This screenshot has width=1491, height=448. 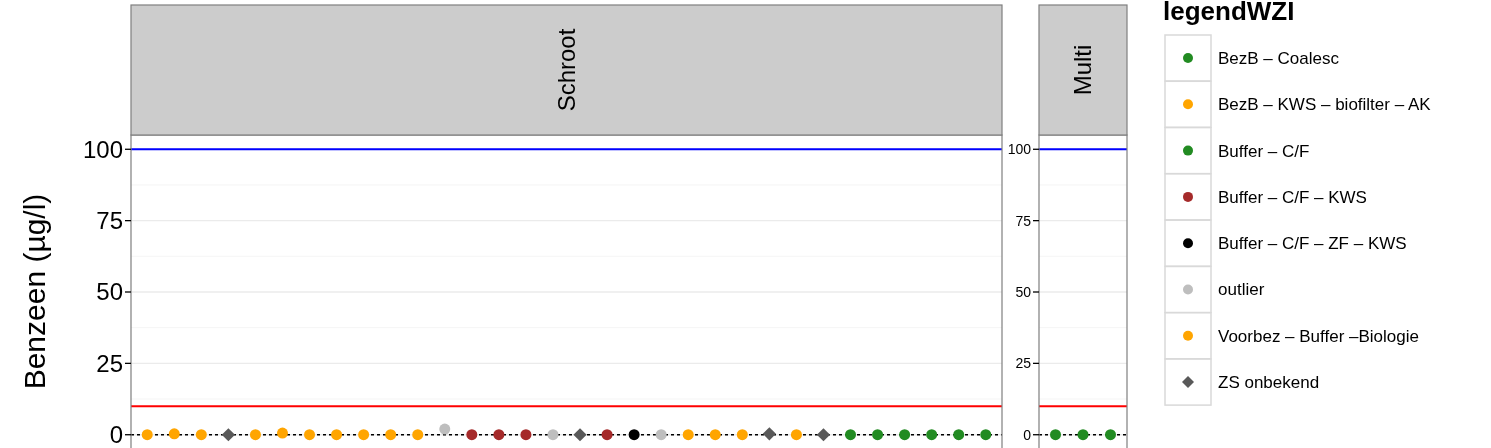 What do you see at coordinates (1279, 58) in the screenshot?
I see `legend-label: BezB – Coalesc` at bounding box center [1279, 58].